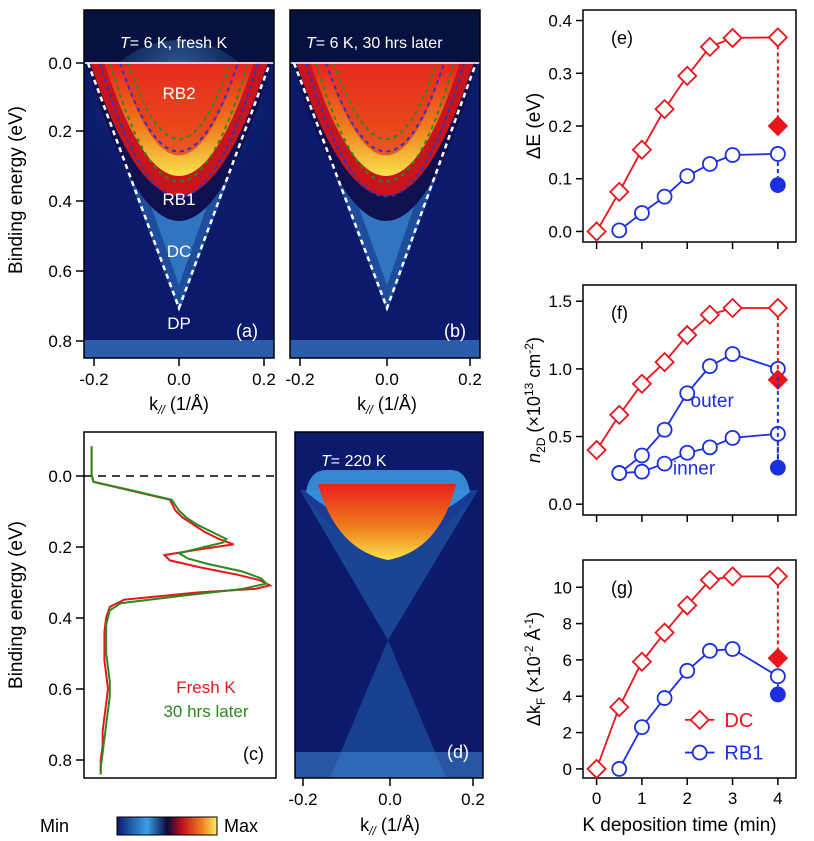 The height and width of the screenshot is (841, 814). I want to click on panel-f-annotation-outer: outer, so click(713, 401).